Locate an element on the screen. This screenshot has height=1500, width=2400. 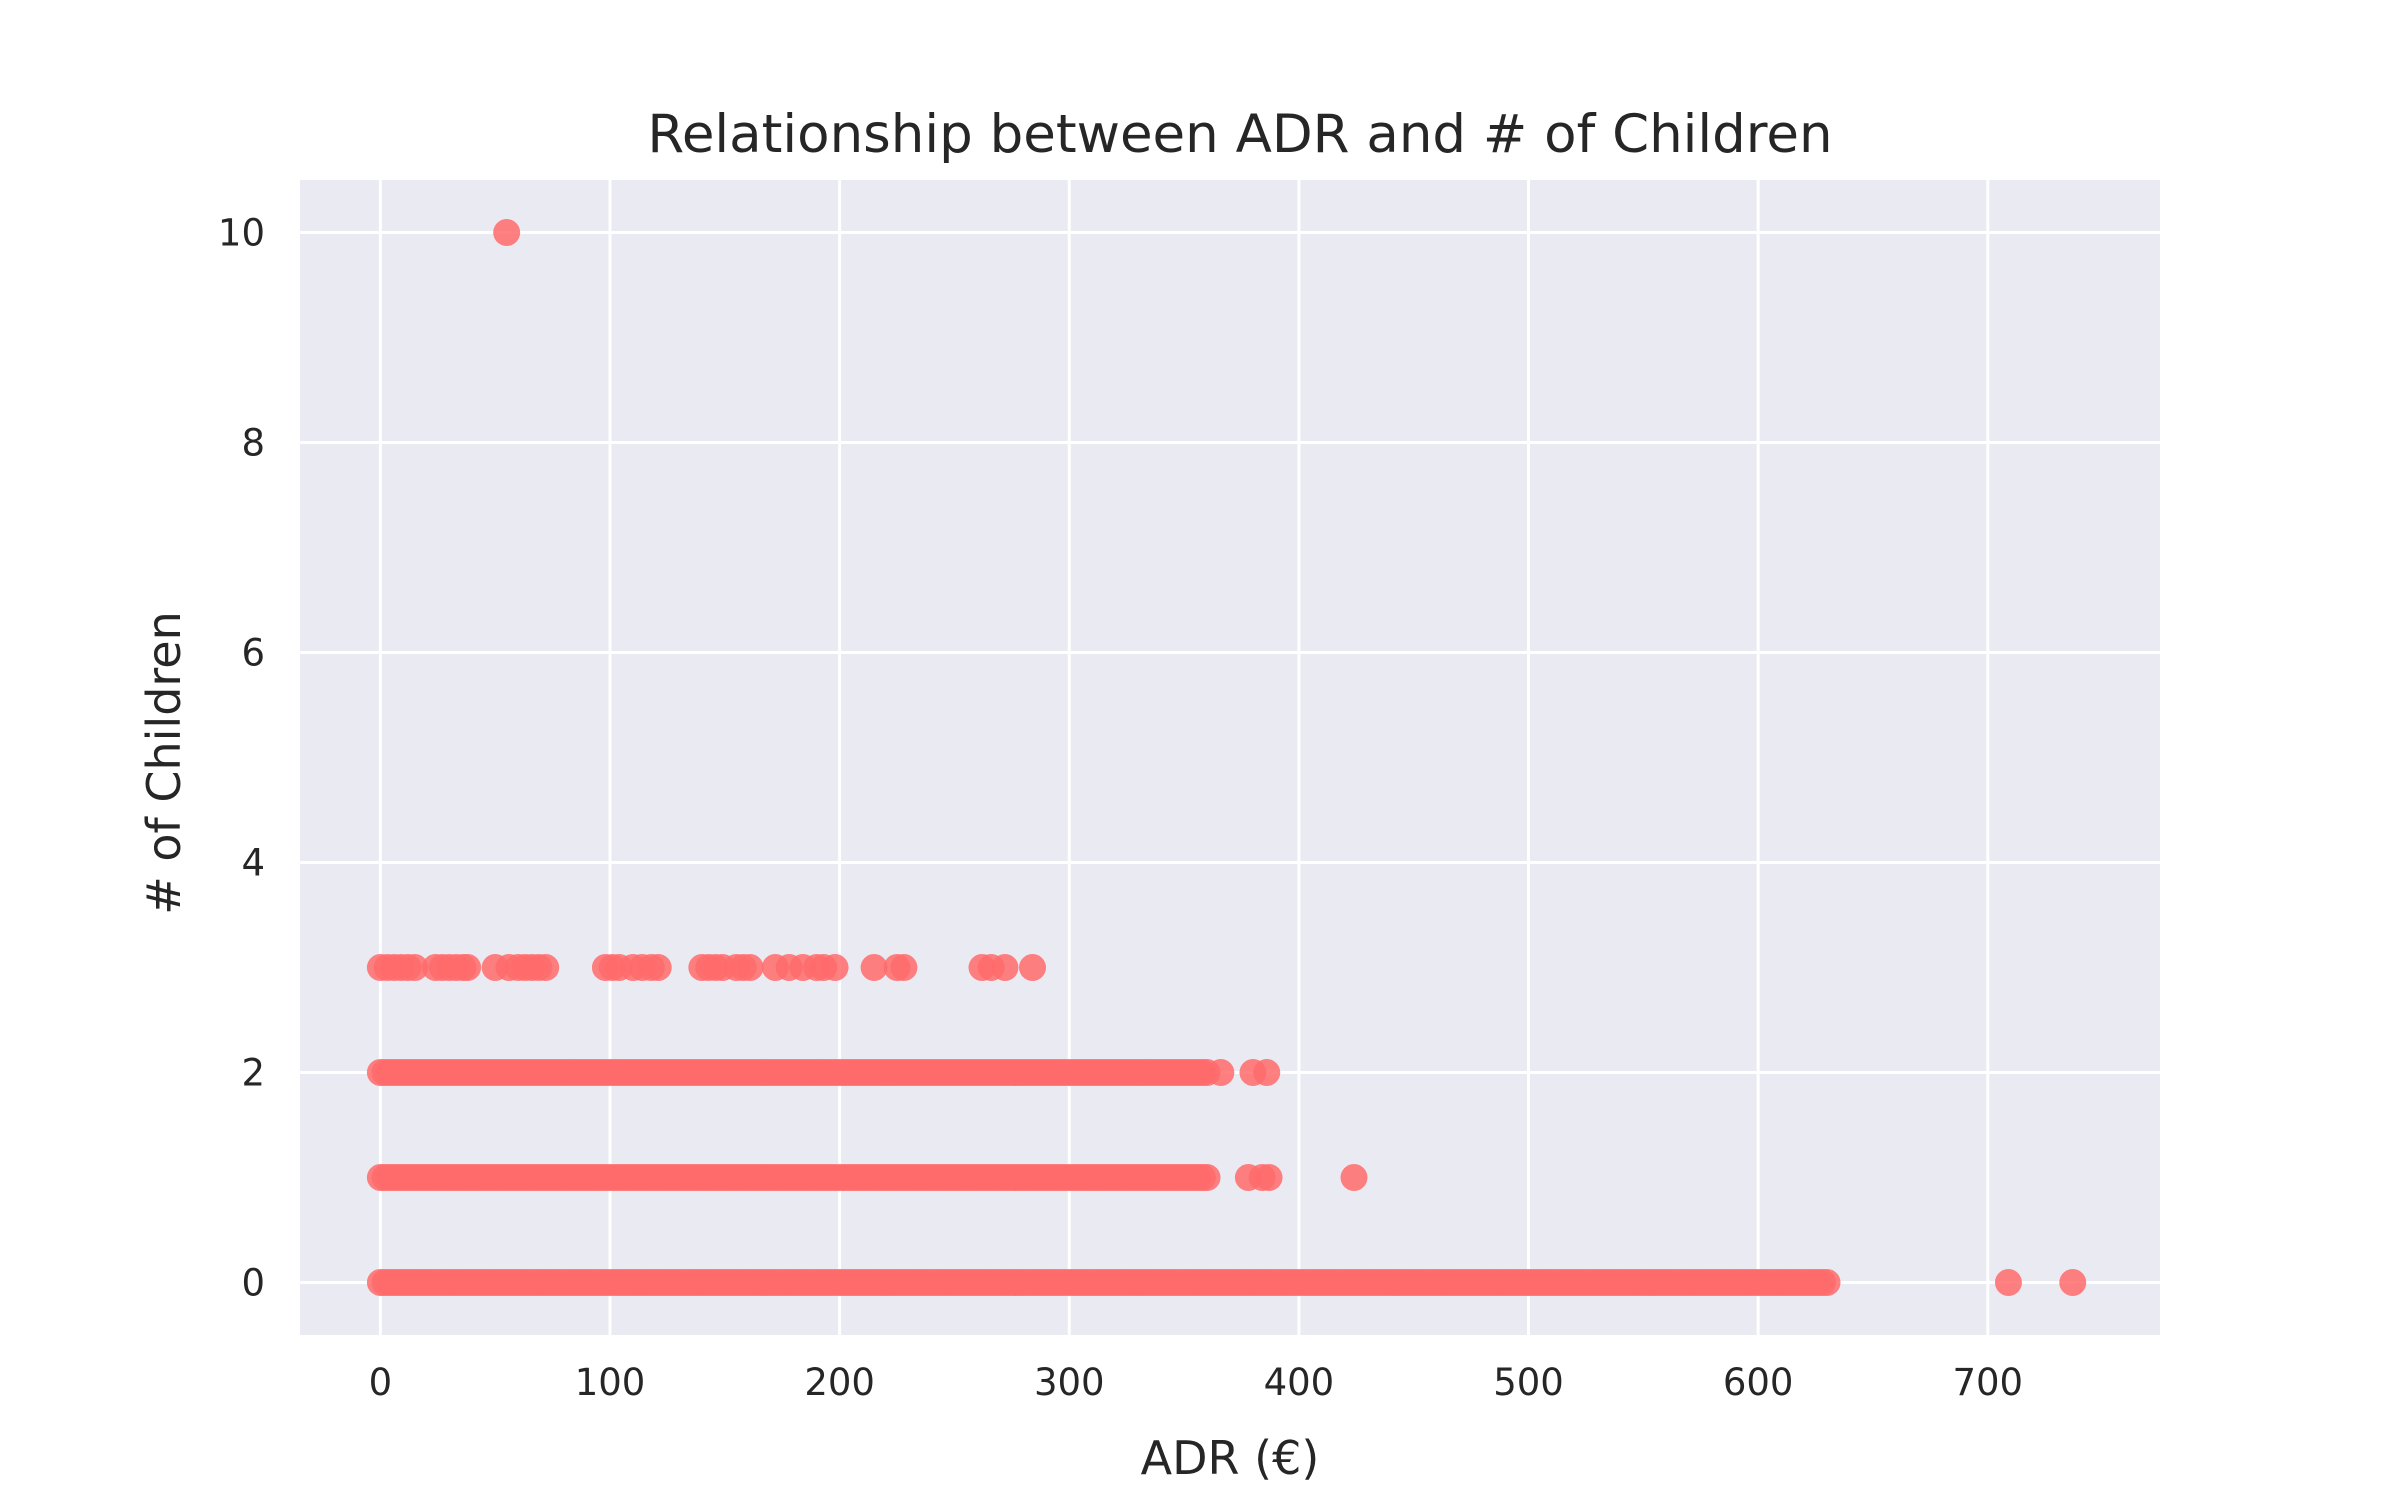
y-axis-ticks: 0 2 4 6 8 10 is located at coordinates (241, 758).